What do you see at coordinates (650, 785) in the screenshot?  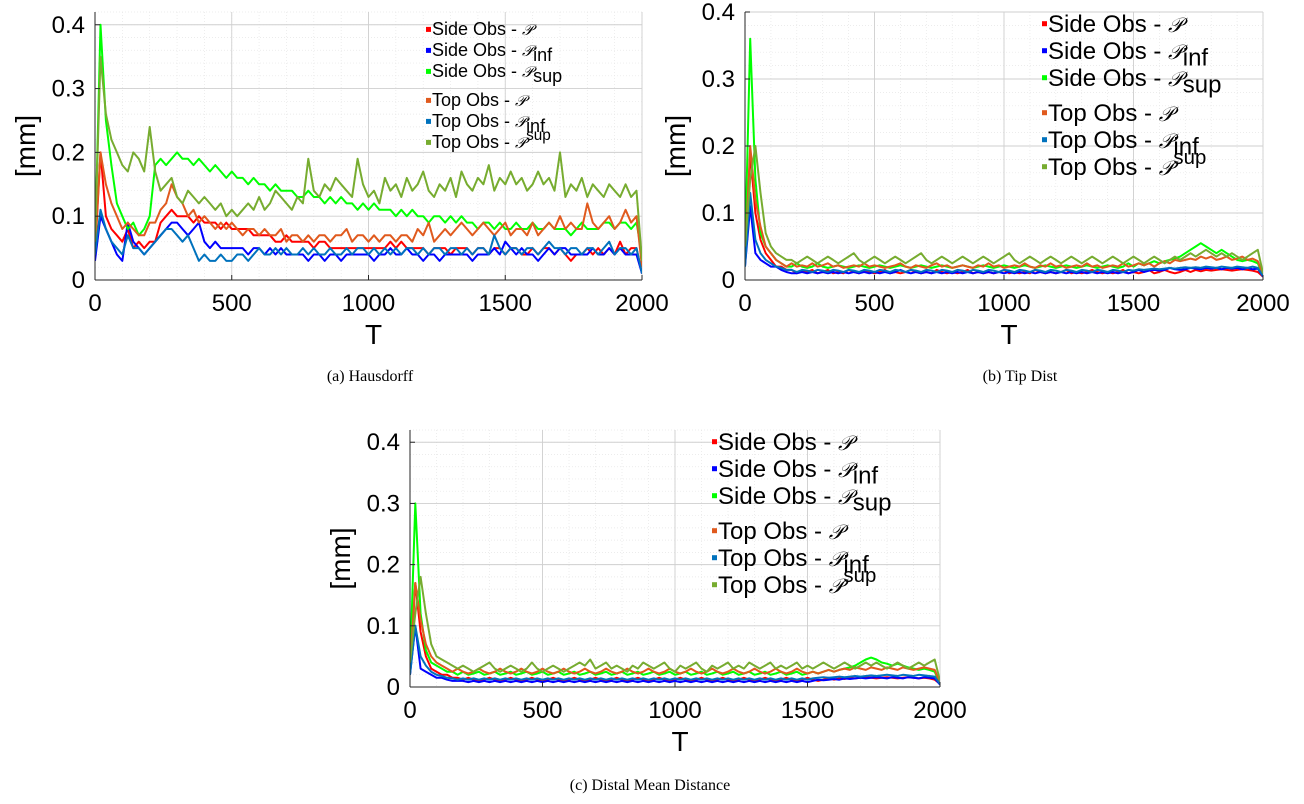 I see `caption-distal-mean-distance: (c) Distal Mean Distance` at bounding box center [650, 785].